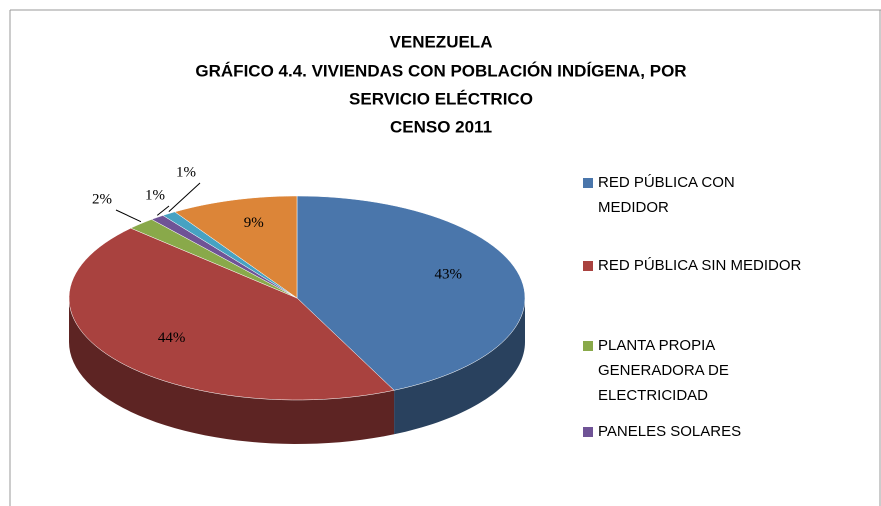 The height and width of the screenshot is (506, 881). Describe the element at coordinates (700, 265) in the screenshot. I see `legend-label: RED PÚBLICA SIN MEDIDOR` at that location.